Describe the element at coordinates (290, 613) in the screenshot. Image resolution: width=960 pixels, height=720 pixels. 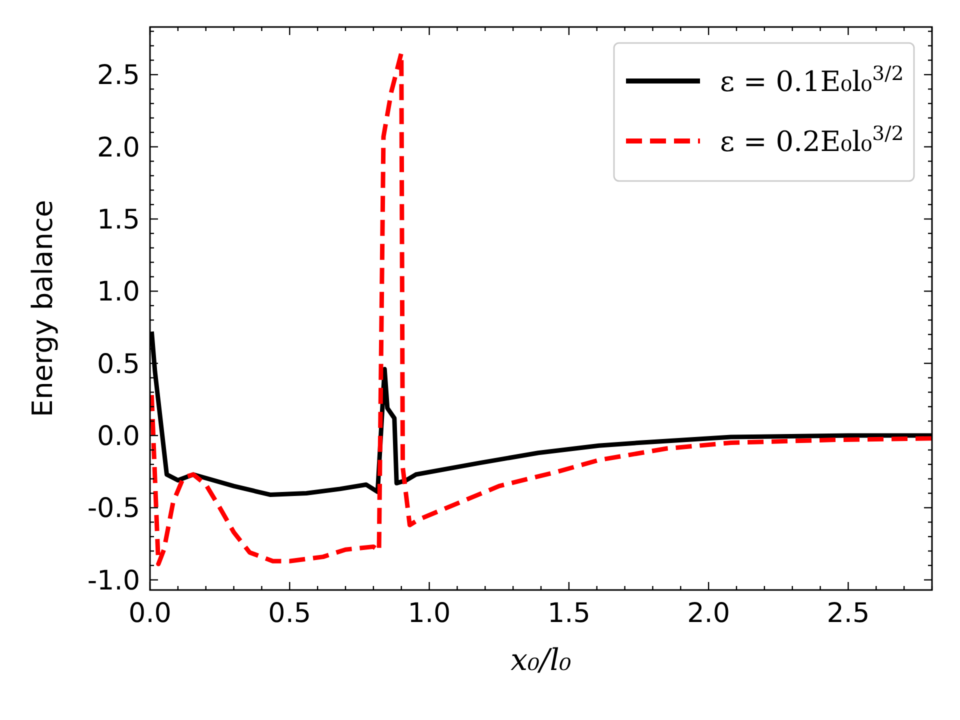
I see `x-tick-label: 0.5` at that location.